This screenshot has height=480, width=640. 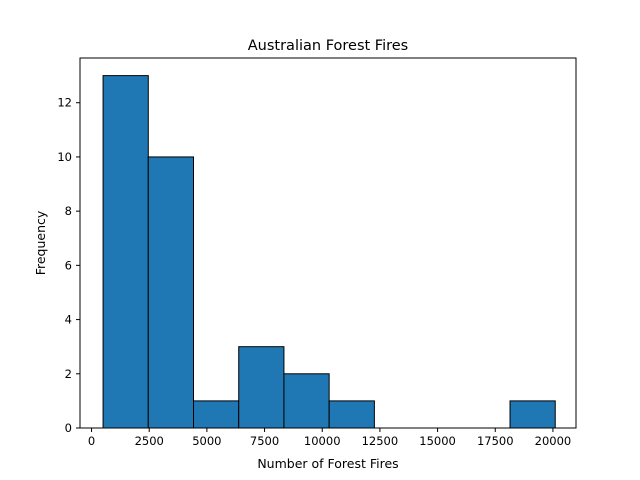 I want to click on y-axis: 0 2 4 6 8 10 12, so click(x=68, y=265).